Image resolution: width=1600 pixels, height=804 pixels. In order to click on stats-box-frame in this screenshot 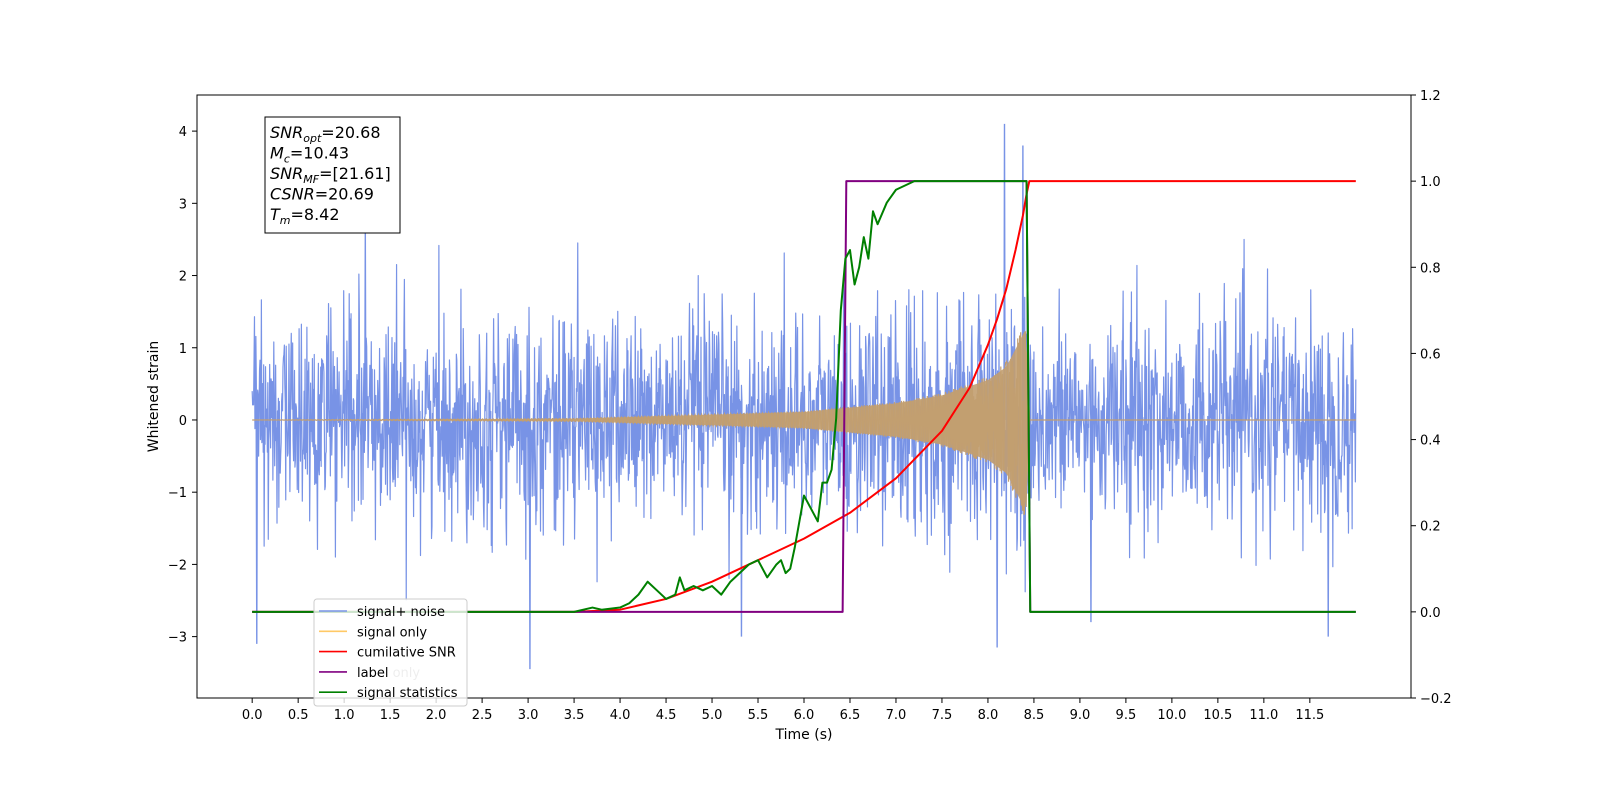, I will do `click(332, 175)`.